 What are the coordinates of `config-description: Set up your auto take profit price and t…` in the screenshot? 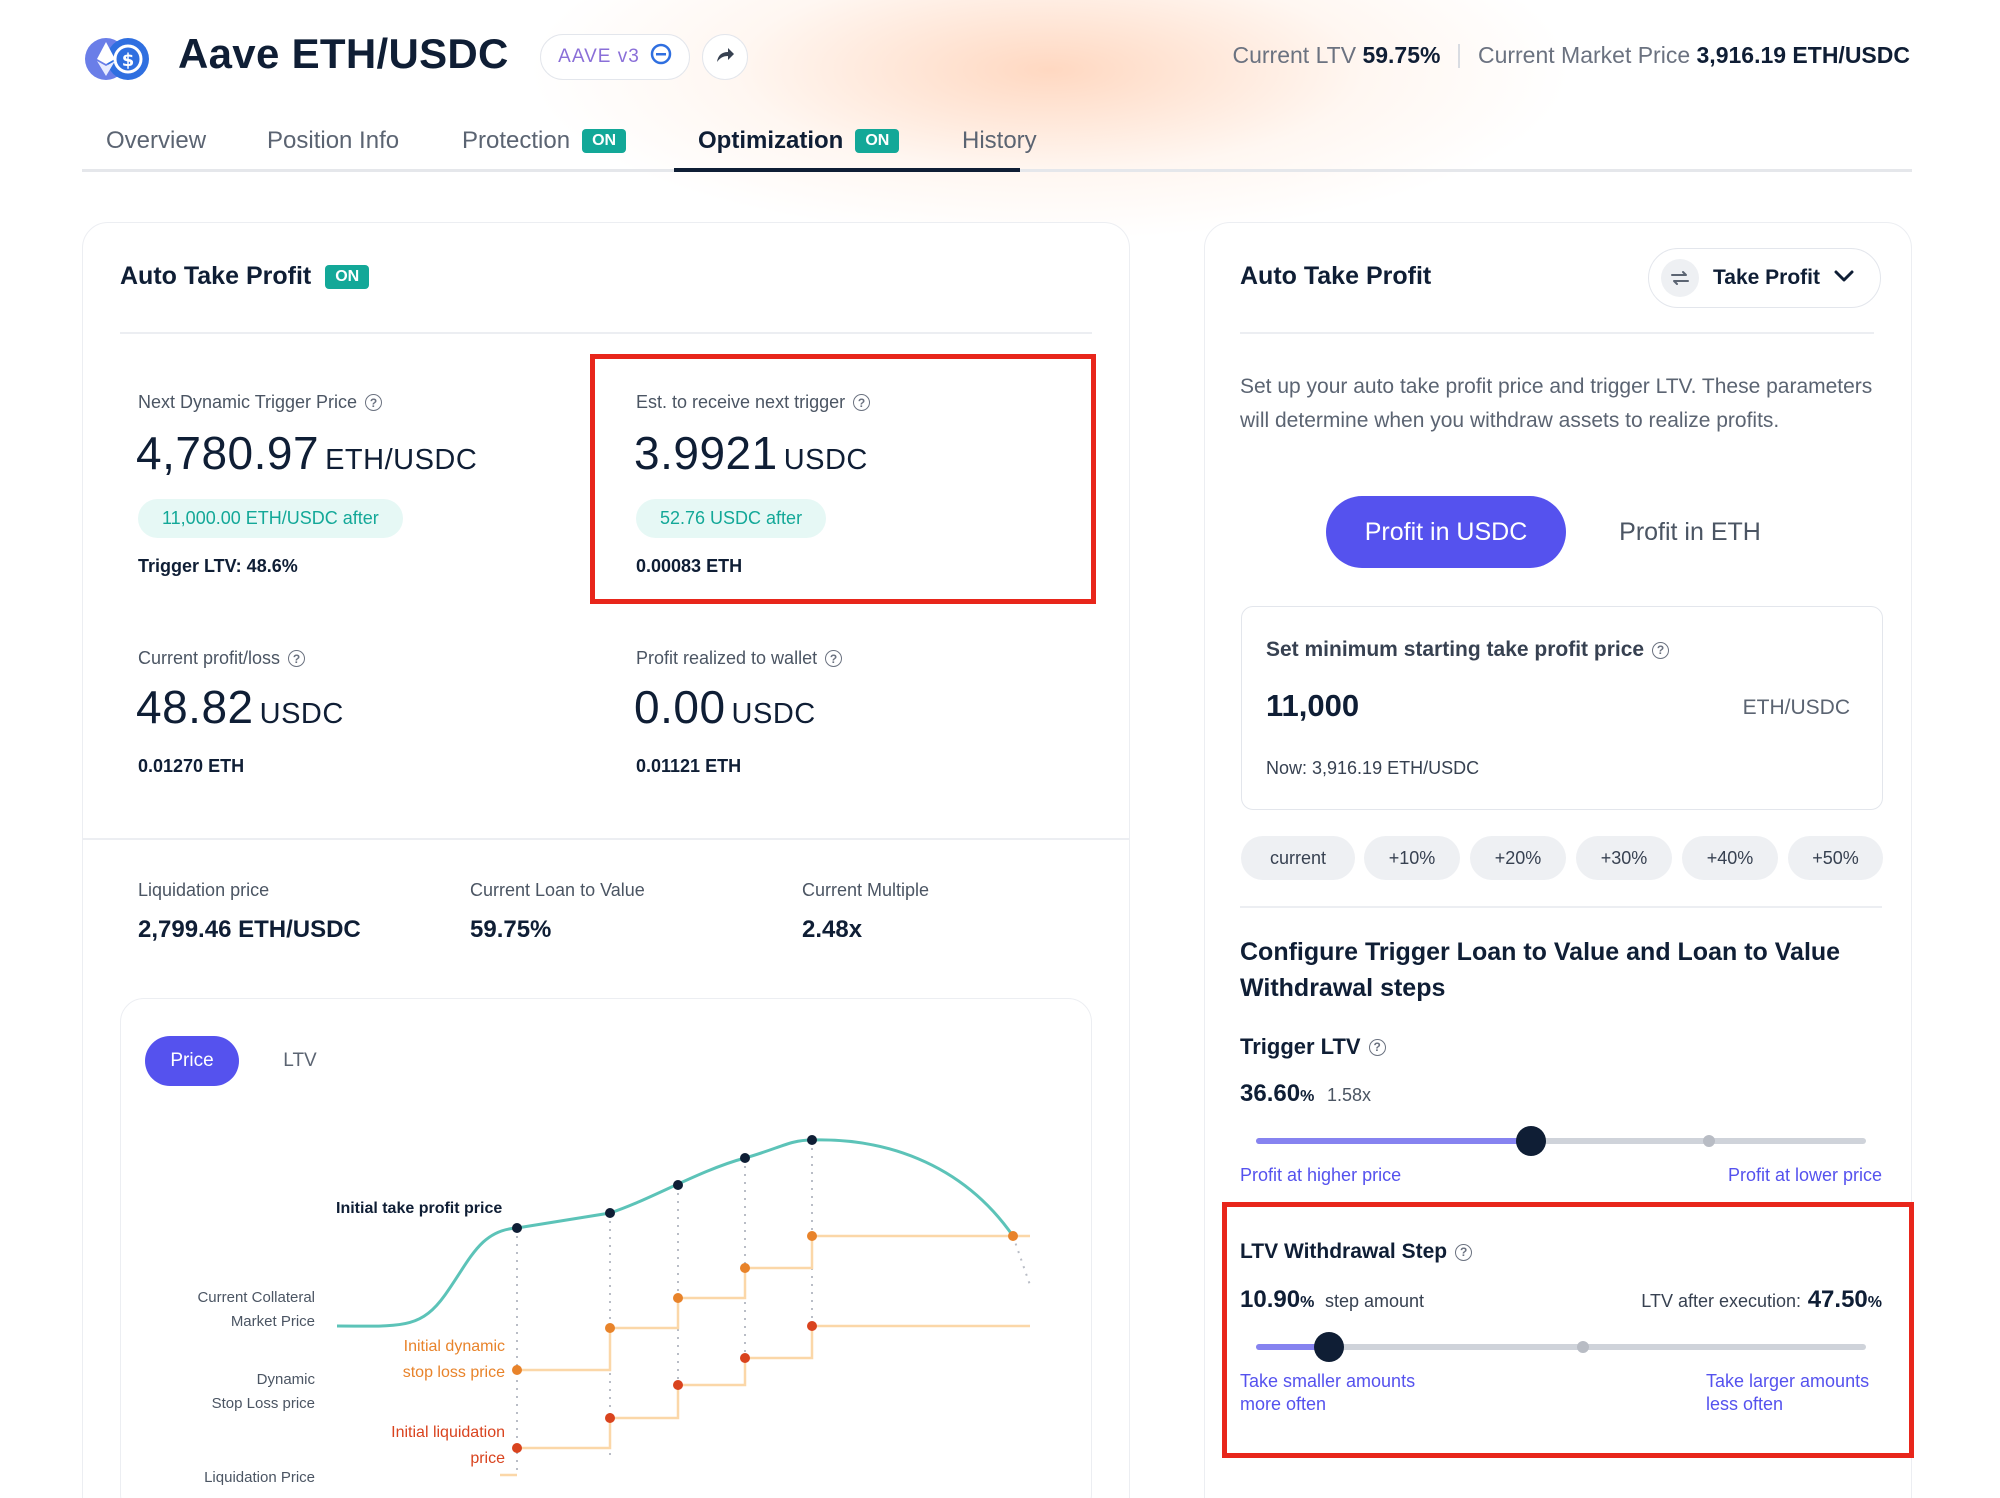 It's located at (1556, 403).